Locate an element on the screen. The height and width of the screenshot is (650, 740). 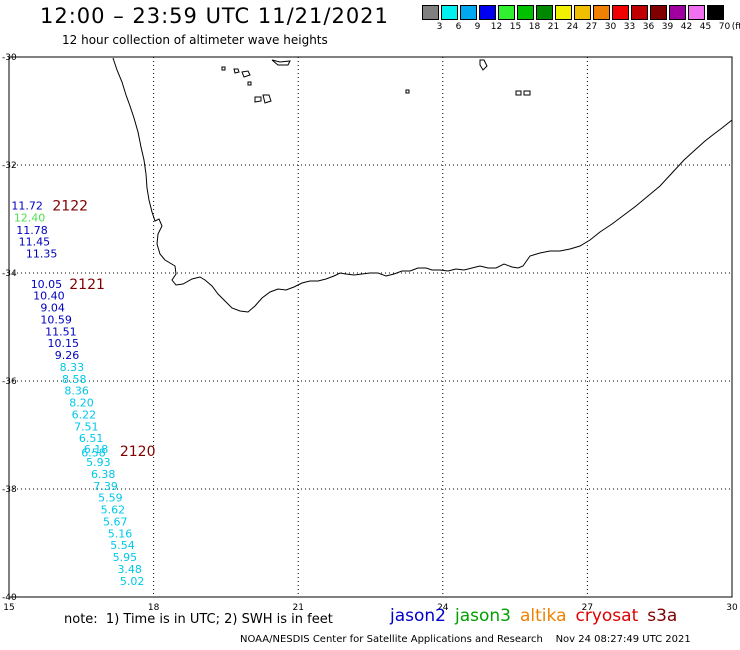
lat-tick-label: -40 is located at coordinates (9, 598).